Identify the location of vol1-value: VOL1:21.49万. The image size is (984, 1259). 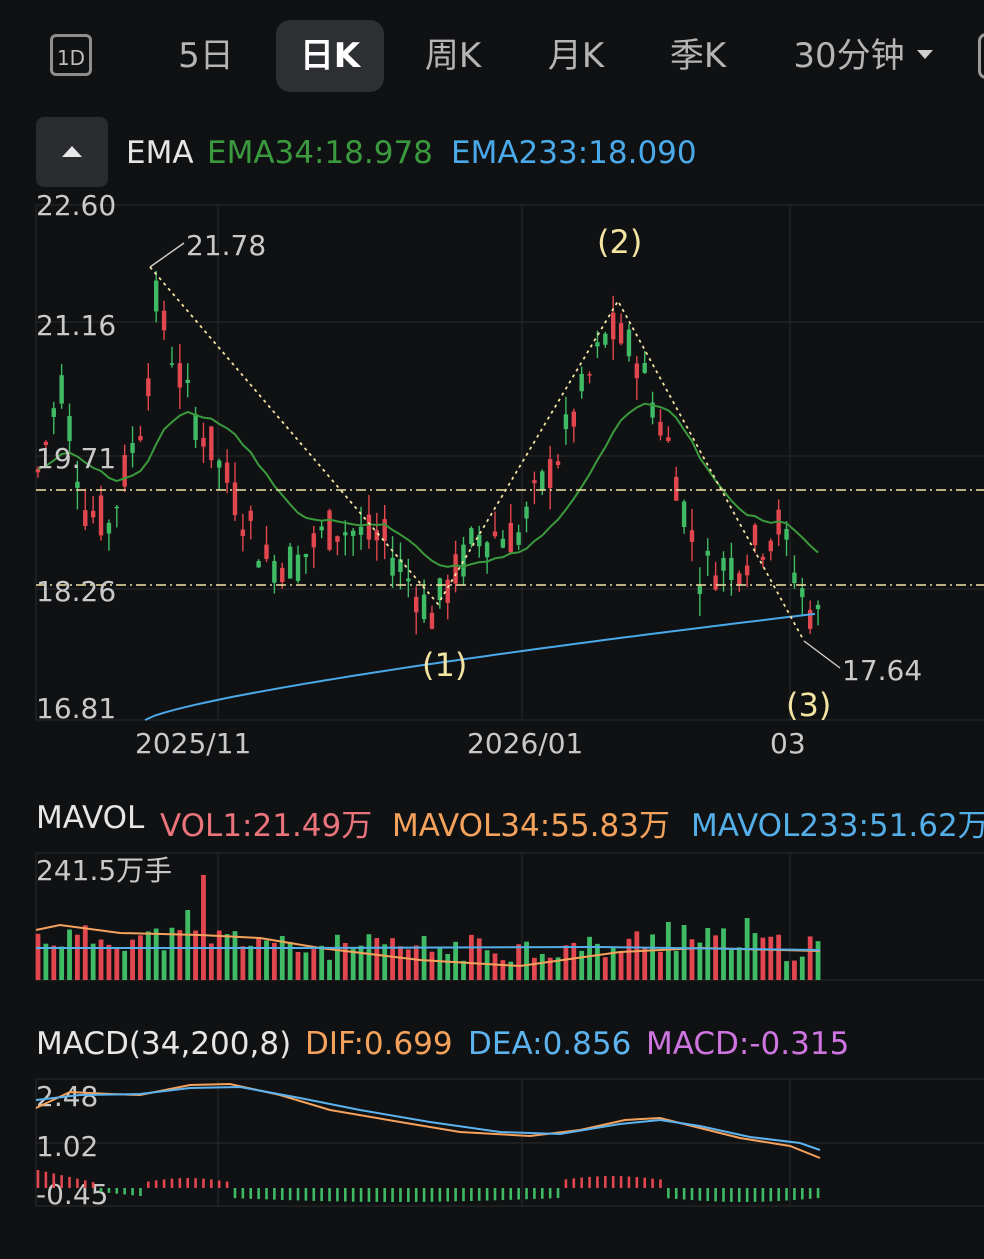
(266, 826).